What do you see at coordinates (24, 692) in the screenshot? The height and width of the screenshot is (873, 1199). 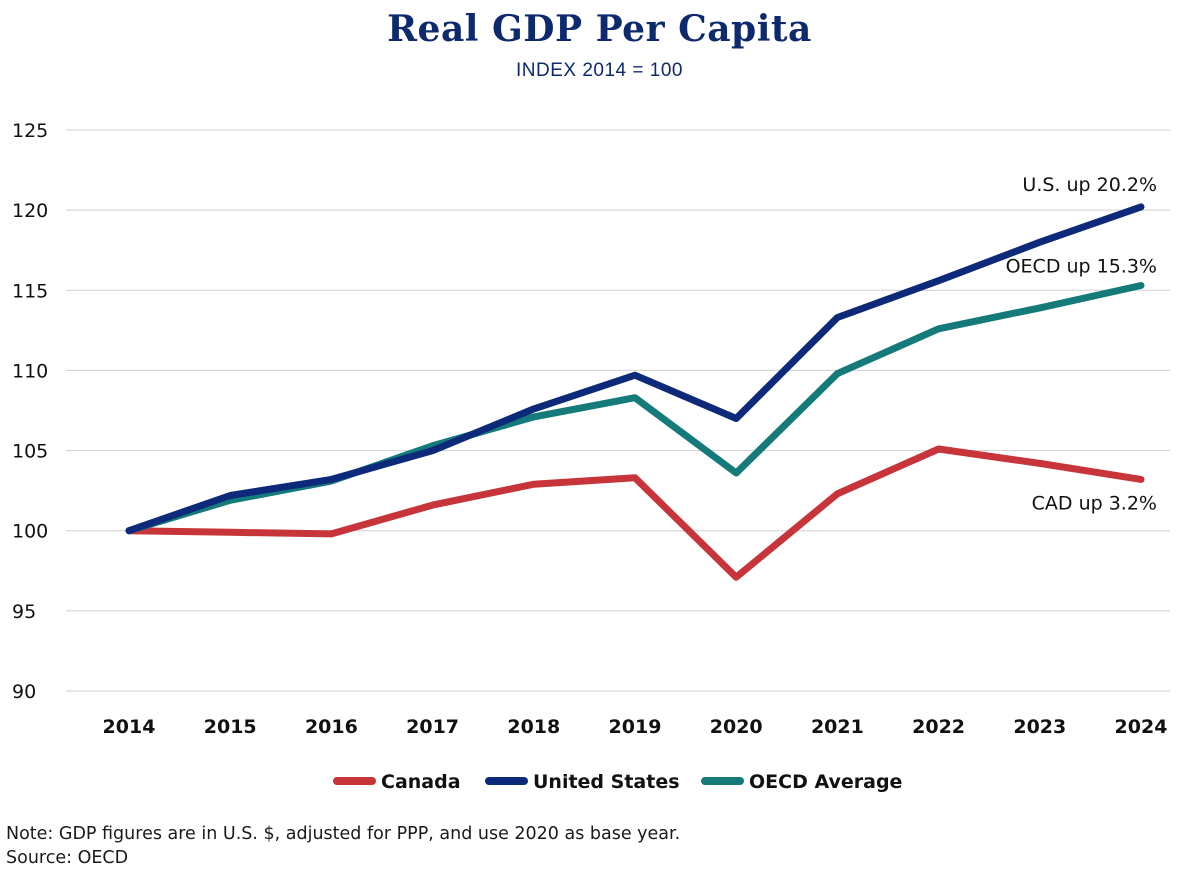 I see `y-tick-label: 90` at bounding box center [24, 692].